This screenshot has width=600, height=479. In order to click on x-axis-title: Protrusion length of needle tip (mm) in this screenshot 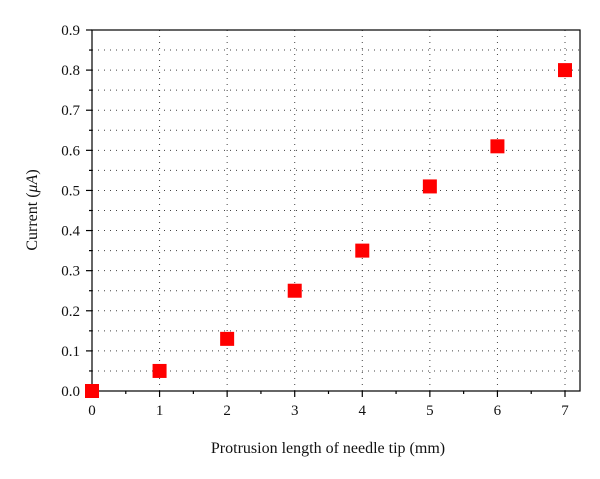, I will do `click(328, 448)`.